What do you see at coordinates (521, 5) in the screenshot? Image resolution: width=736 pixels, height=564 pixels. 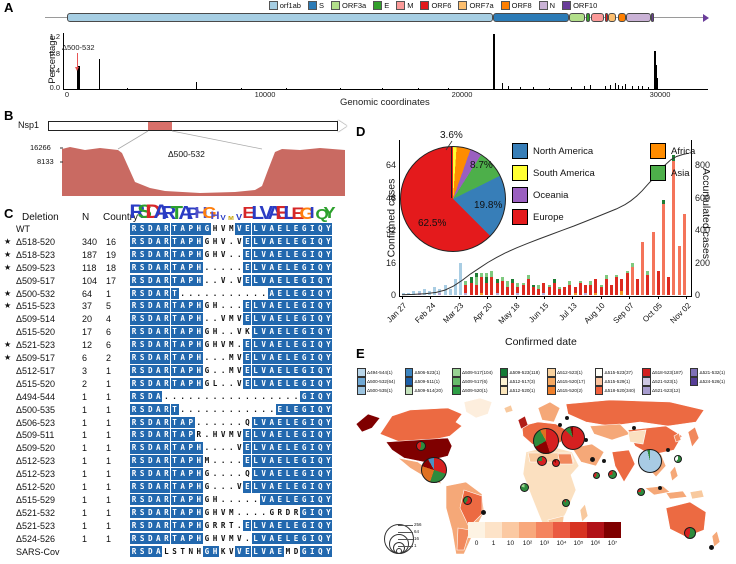 I see `gene-legend-label: ORF8` at bounding box center [521, 5].